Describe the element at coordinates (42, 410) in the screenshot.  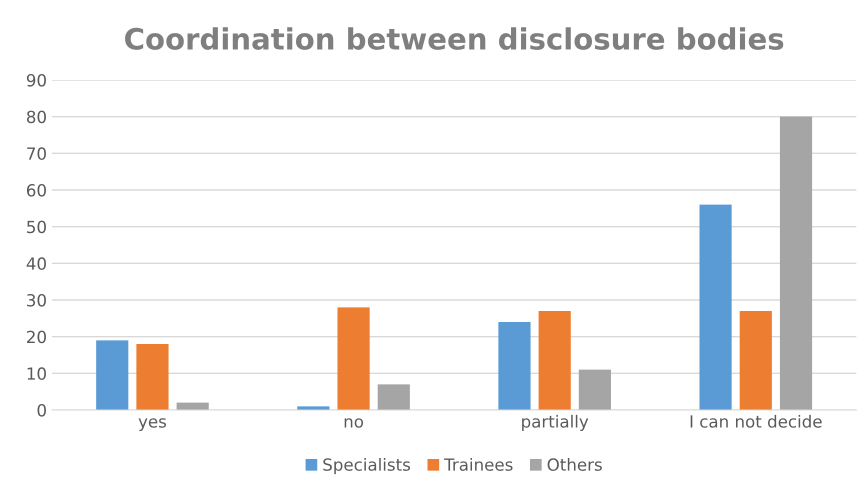
I see `y-tick-label: 0` at that location.